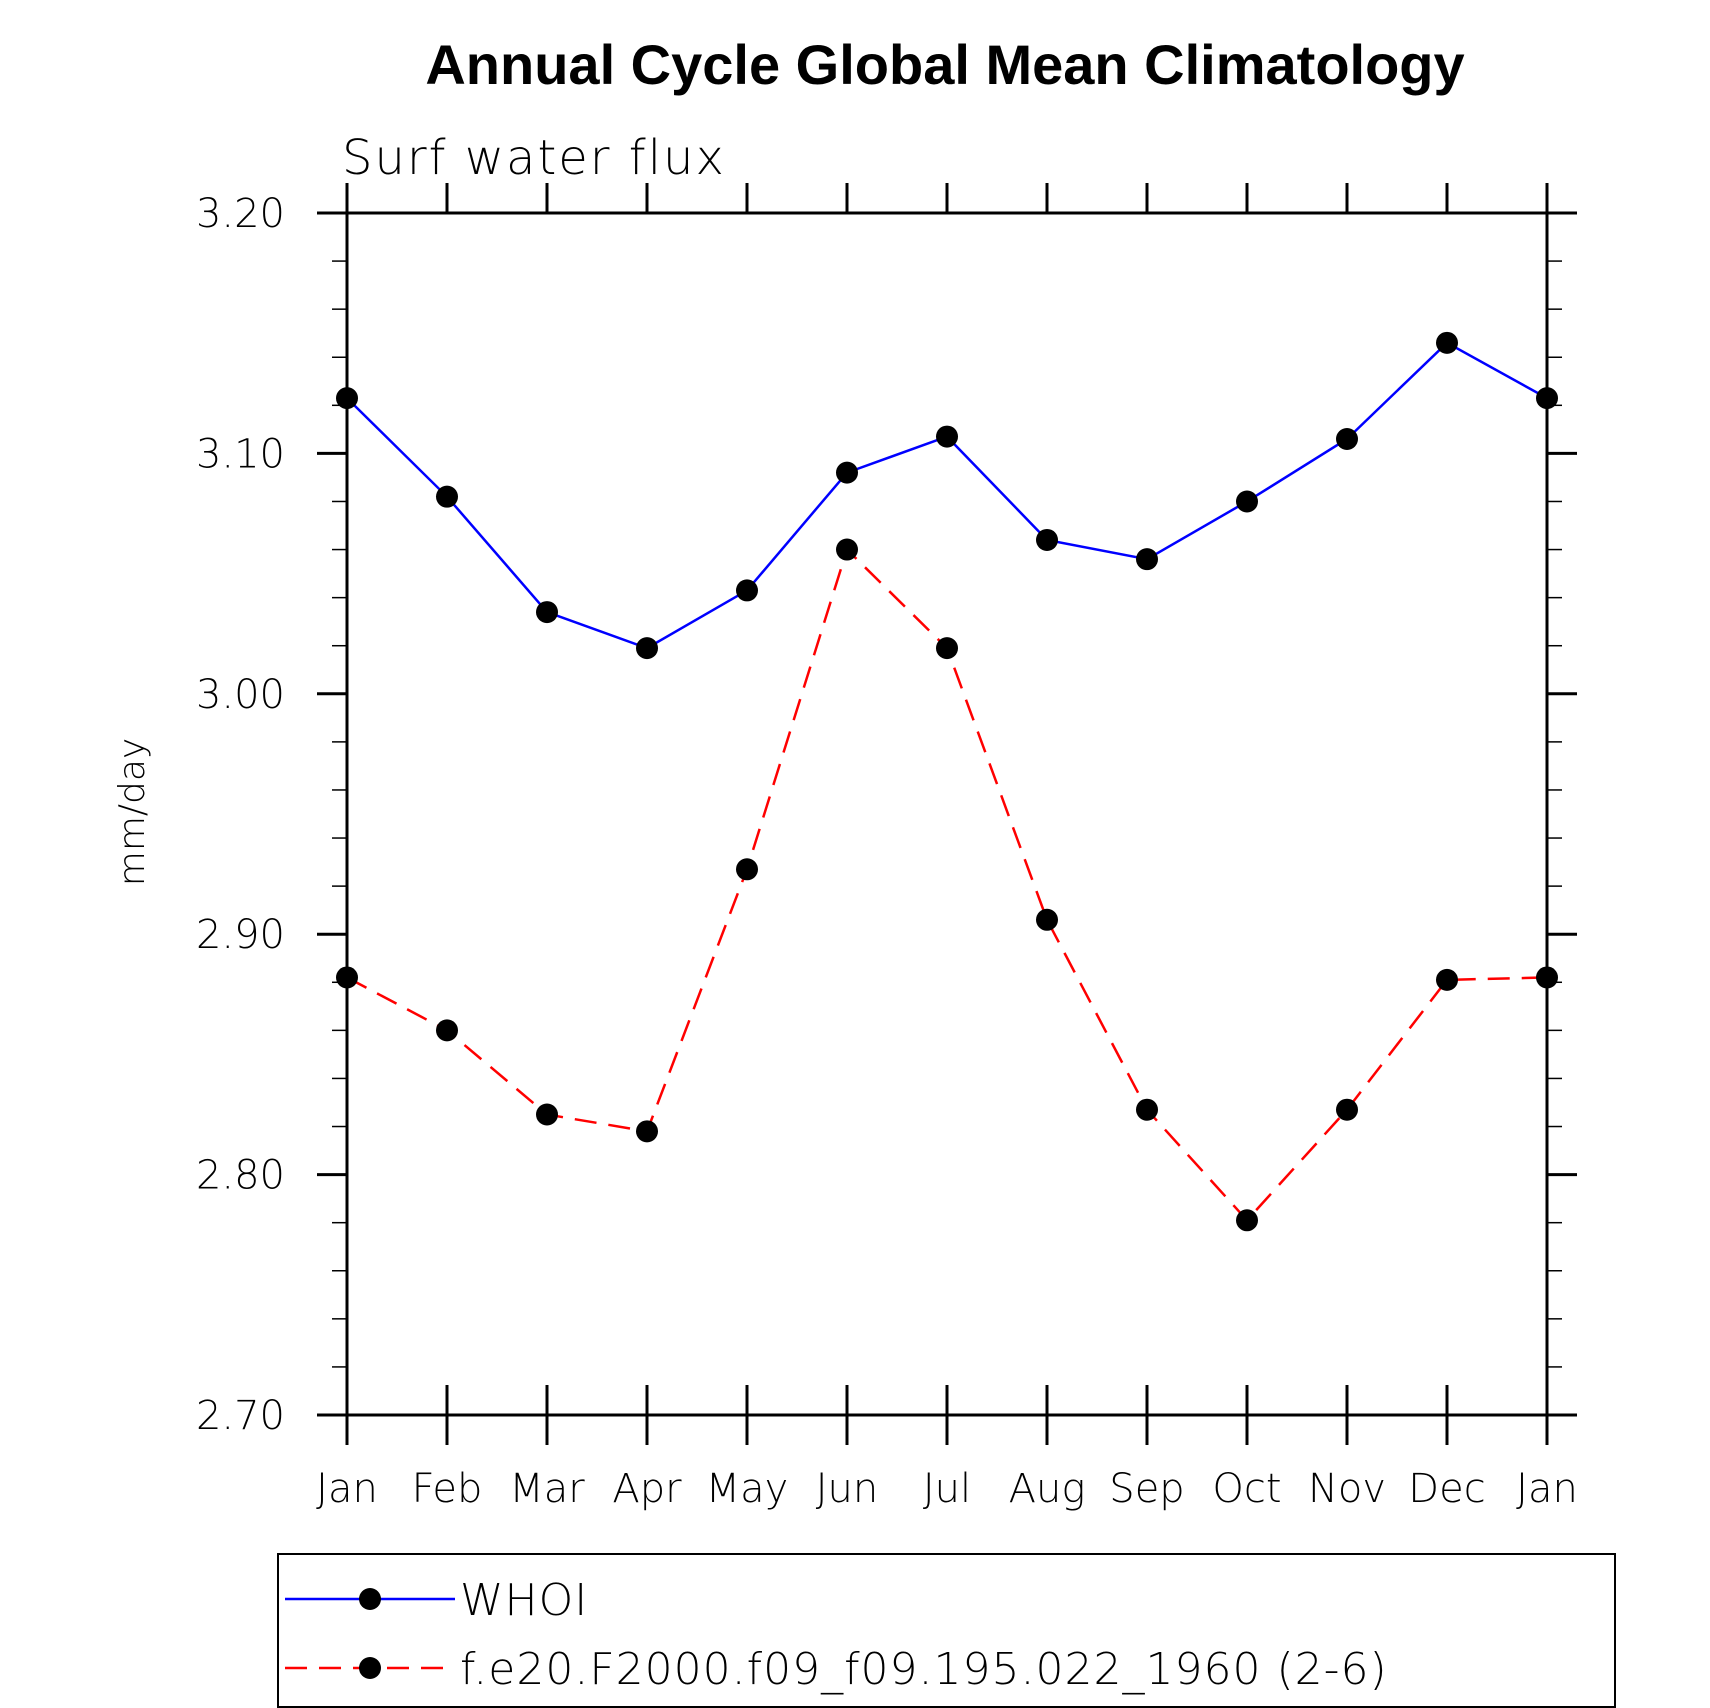  What do you see at coordinates (547, 1489) in the screenshot?
I see `x-tick-label: Mar` at bounding box center [547, 1489].